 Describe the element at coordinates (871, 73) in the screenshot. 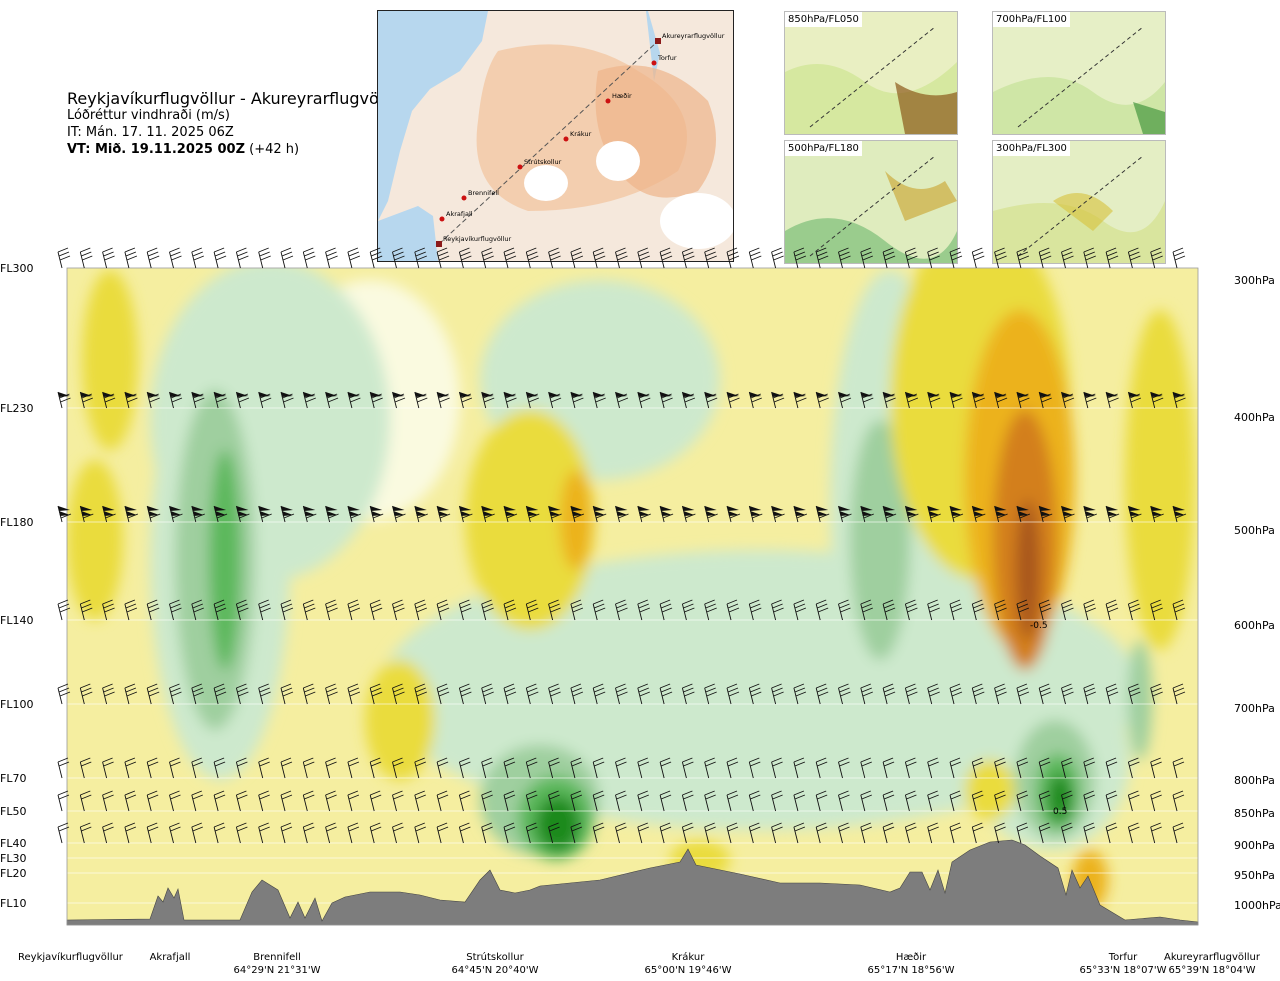

I see `thumb-850hpa: 850hPa/FL050` at that location.